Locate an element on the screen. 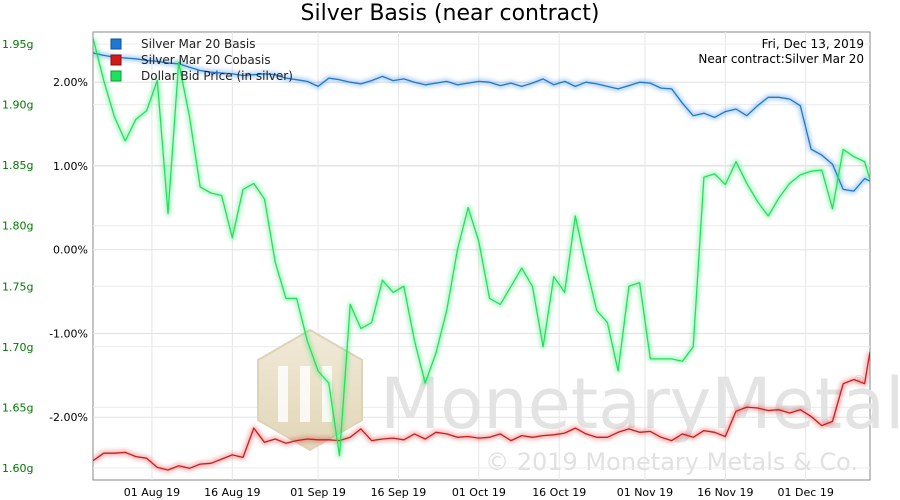 The height and width of the screenshot is (500, 900). y-right-tick-label: 2.00% is located at coordinates (70, 82).